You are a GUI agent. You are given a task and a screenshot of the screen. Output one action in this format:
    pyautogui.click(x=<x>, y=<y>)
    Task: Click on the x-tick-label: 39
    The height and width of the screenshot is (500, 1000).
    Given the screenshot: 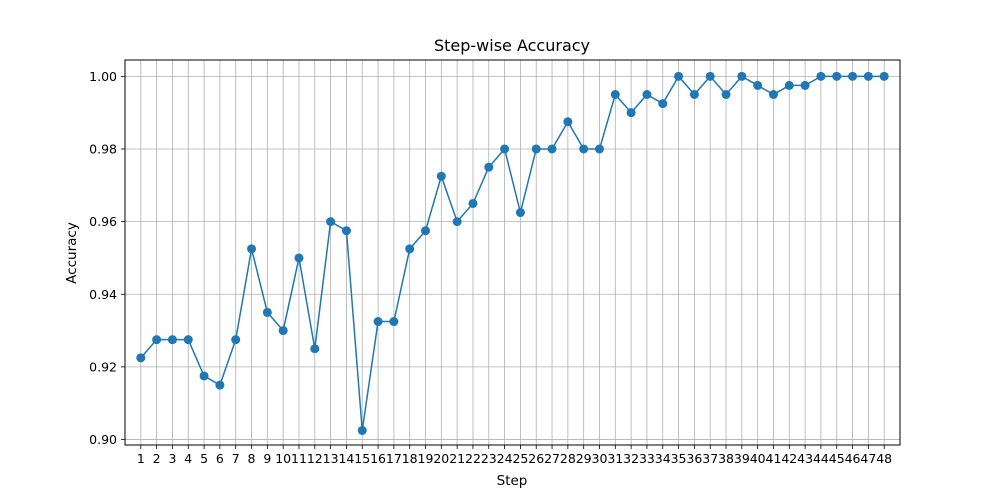 What is the action you would take?
    pyautogui.click(x=742, y=458)
    